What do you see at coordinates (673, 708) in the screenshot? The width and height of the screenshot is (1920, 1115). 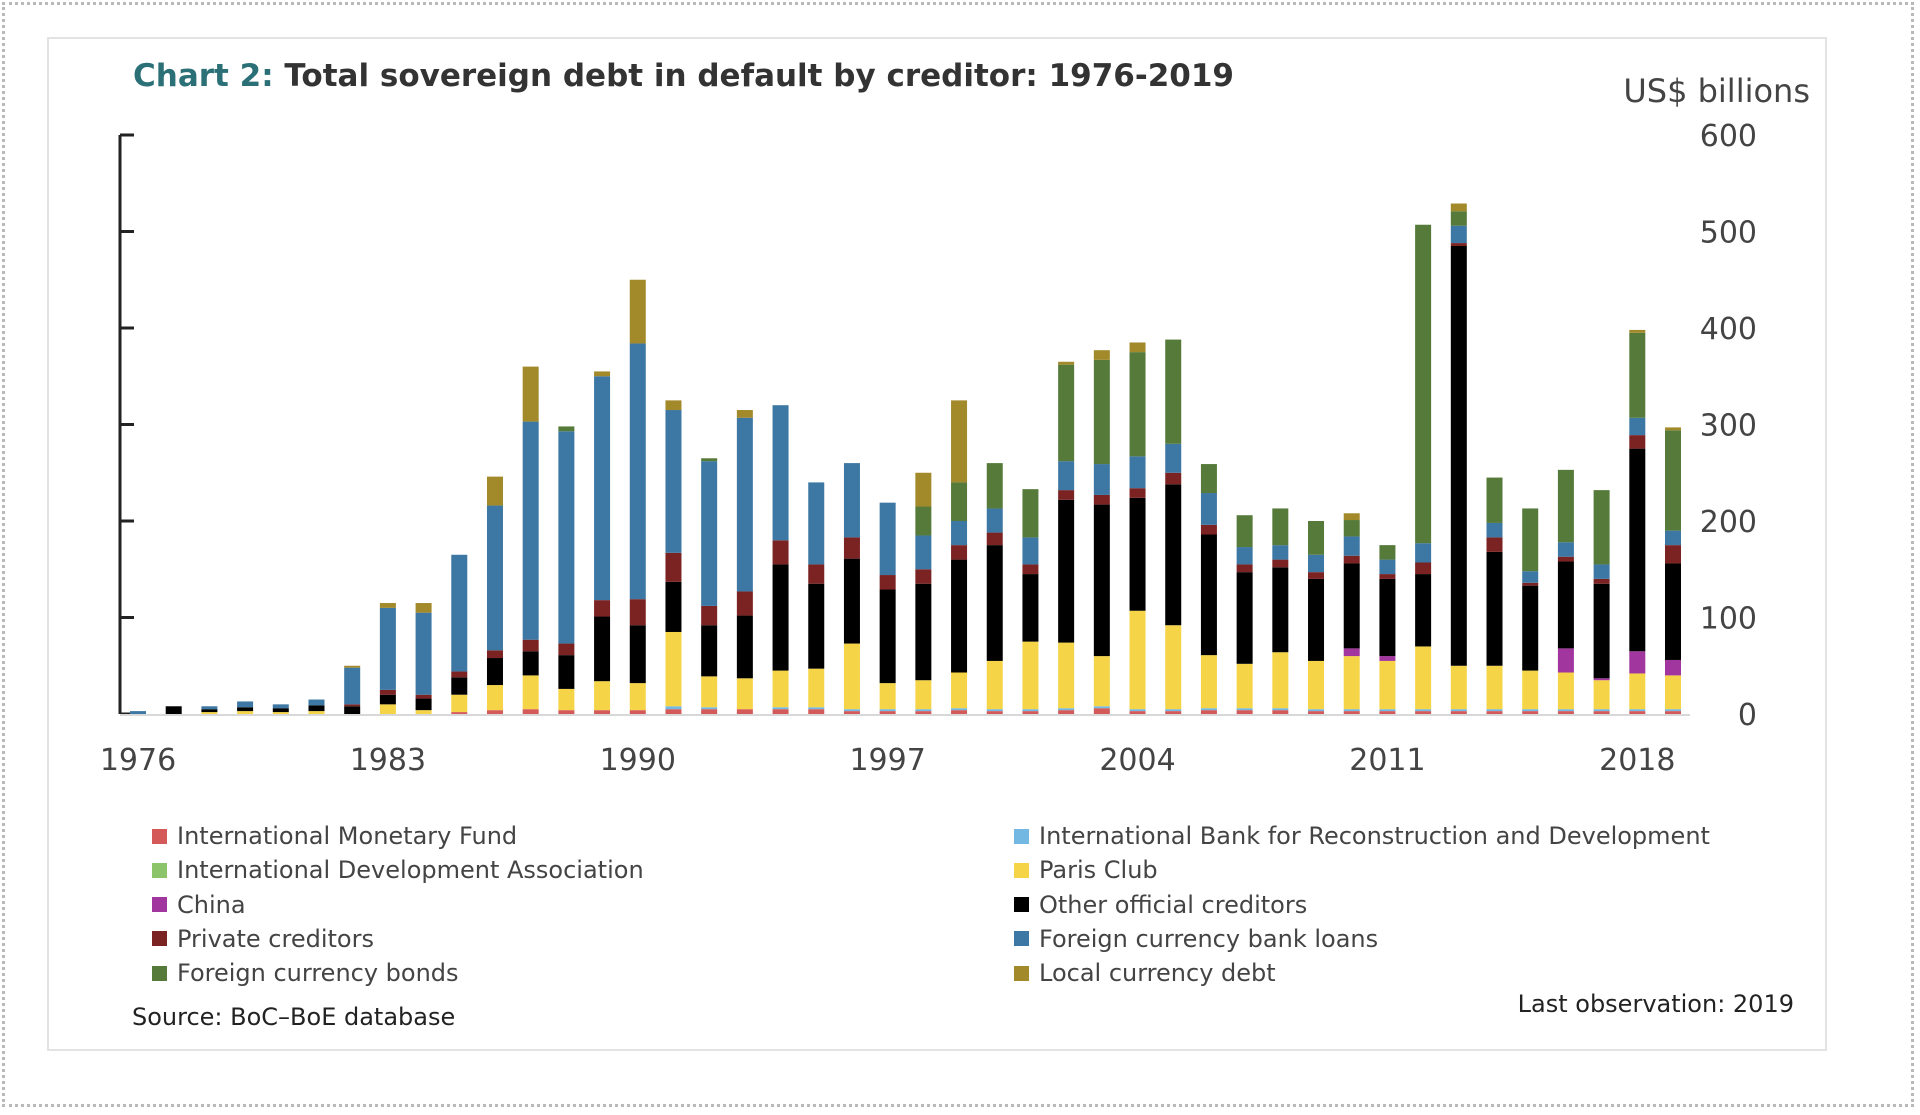 I see `bar-segment-1991-international-bank-for-reconstruction-and-development` at bounding box center [673, 708].